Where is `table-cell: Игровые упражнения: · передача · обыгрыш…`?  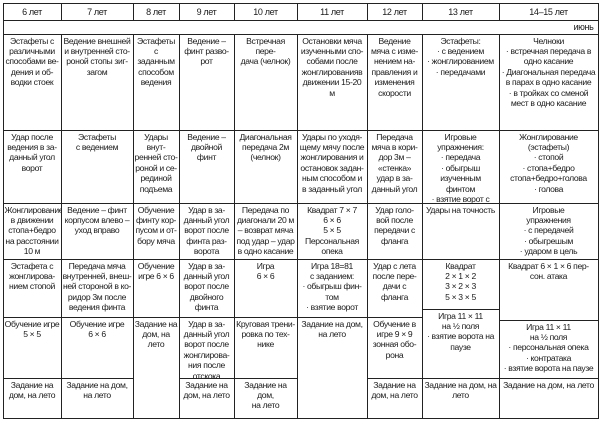 table-cell: Игровые упражнения: · передача · обыгрыш… is located at coordinates (460, 166).